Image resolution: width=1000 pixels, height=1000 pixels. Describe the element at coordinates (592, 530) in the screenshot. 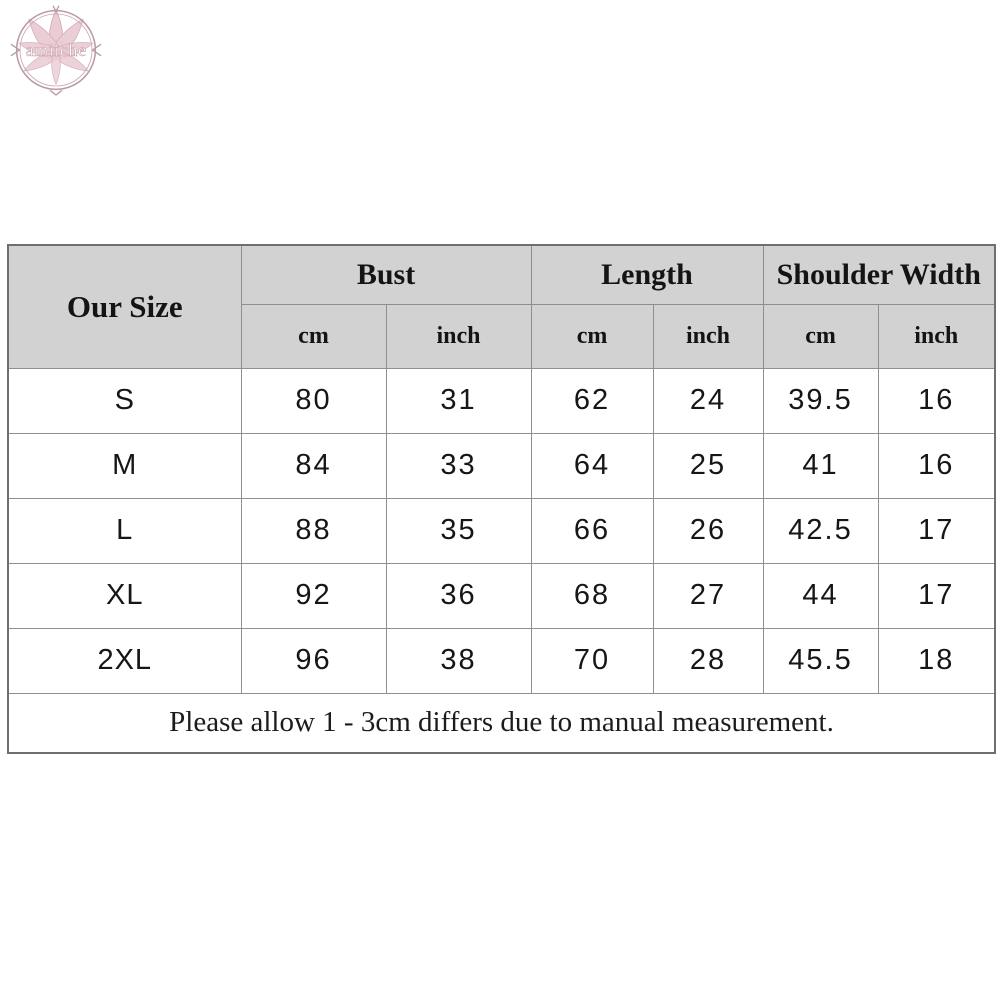

I see `length-cm-cell: 66` at that location.